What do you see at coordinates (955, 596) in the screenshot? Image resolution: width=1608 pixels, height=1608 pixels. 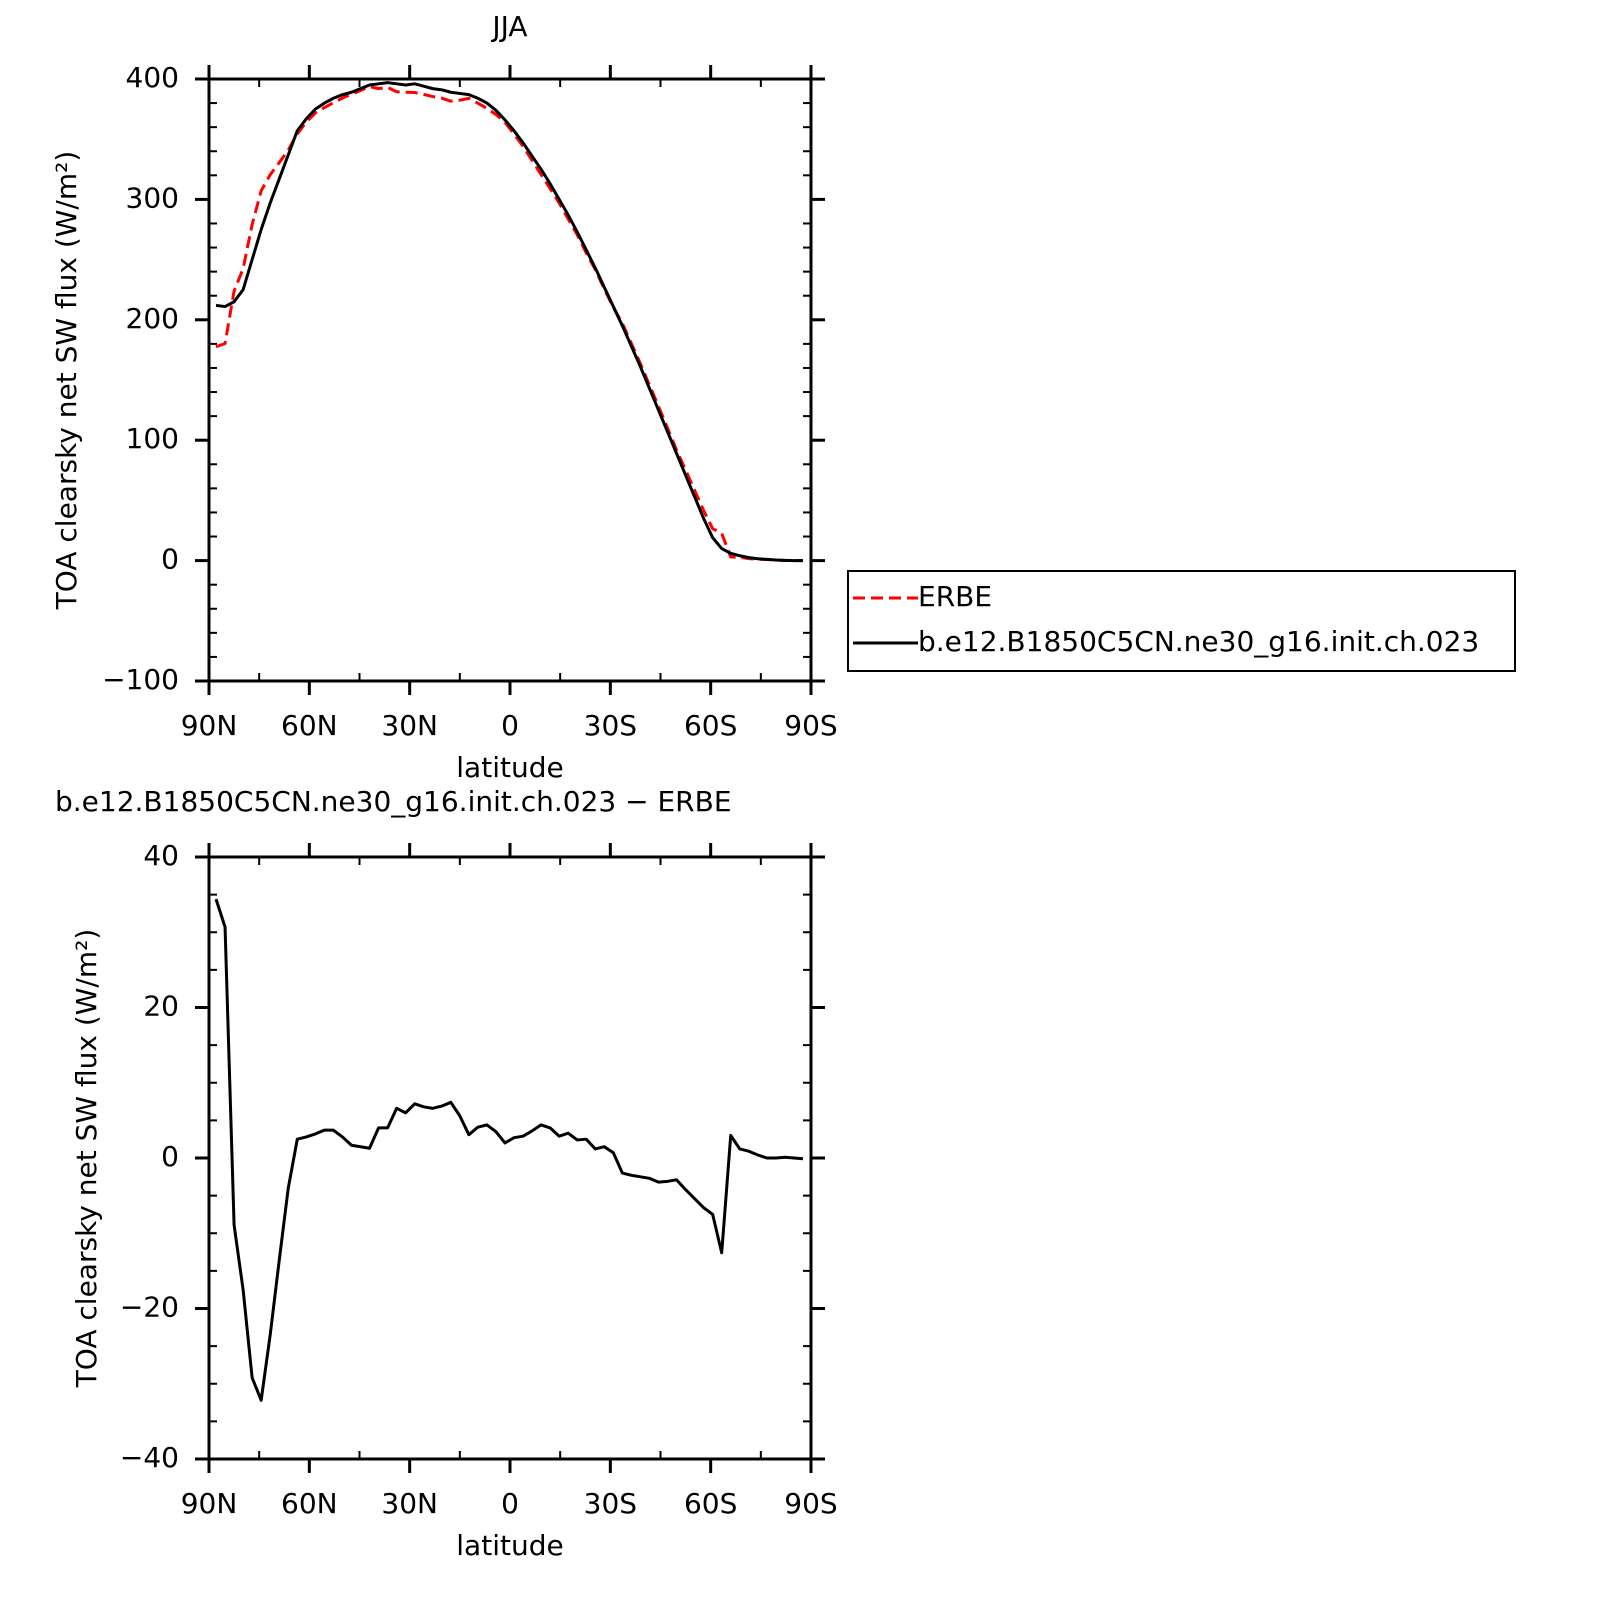 I see `legend-label: ERBE` at bounding box center [955, 596].